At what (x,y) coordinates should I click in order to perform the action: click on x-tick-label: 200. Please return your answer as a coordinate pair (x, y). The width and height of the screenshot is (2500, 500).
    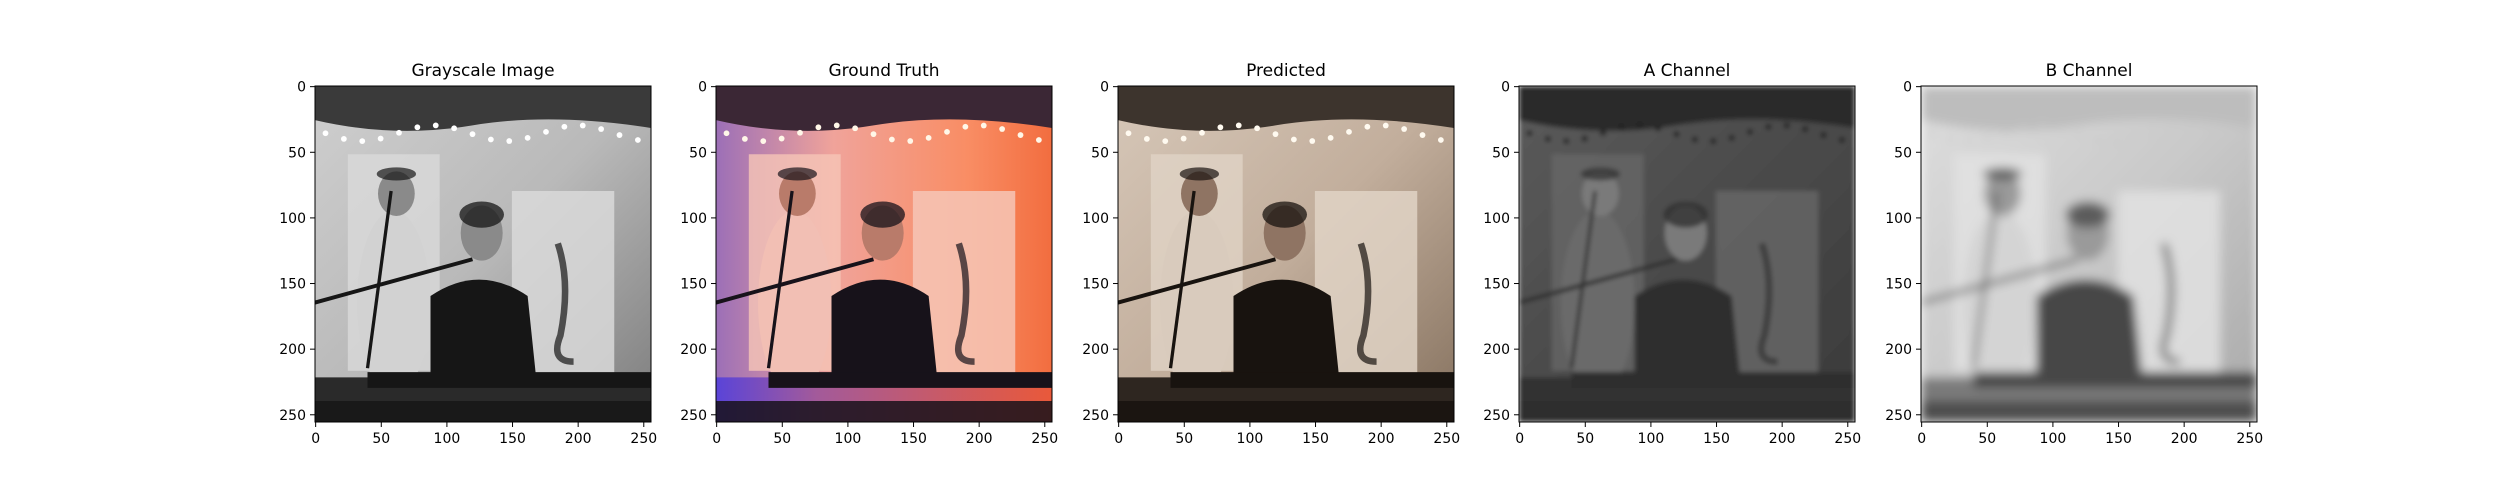
    Looking at the image, I should click on (979, 439).